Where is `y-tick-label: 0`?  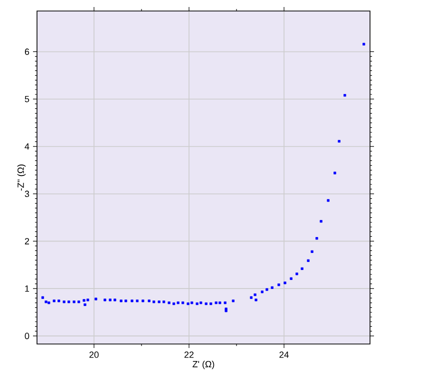
y-tick-label: 0 is located at coordinates (27, 336).